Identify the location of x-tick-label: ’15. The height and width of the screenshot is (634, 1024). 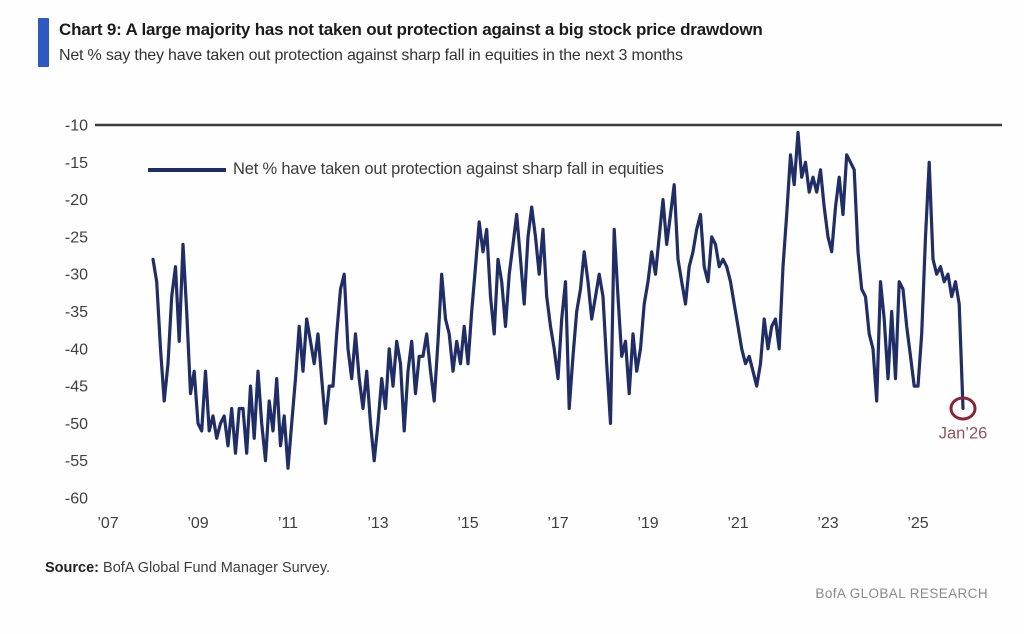
(467, 523).